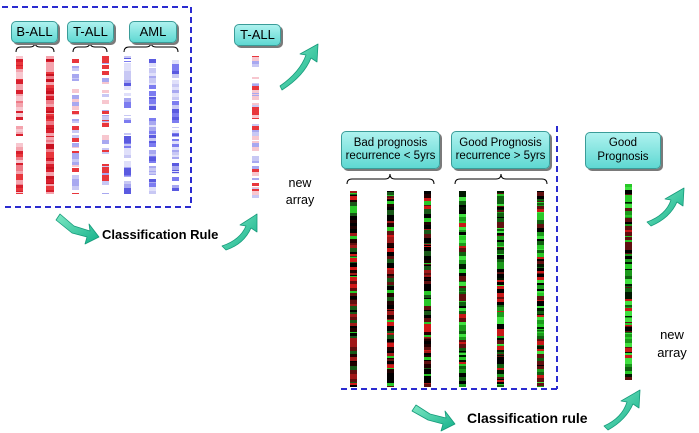  I want to click on bad-prognosis-line1: Bad prognosis, so click(390, 142).